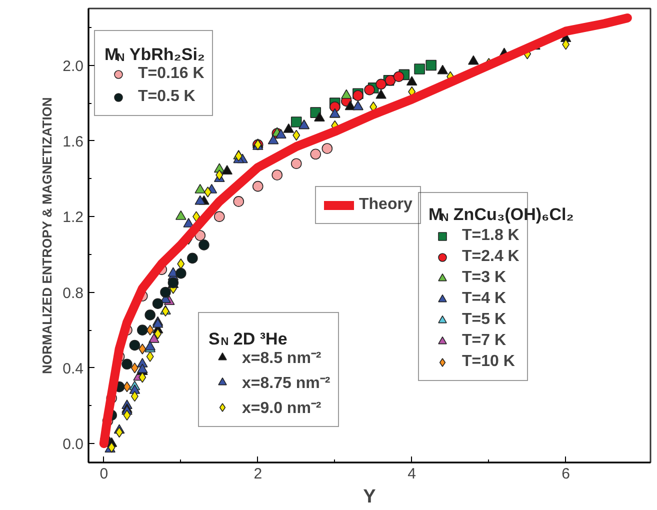 This screenshot has height=510, width=657. I want to click on x-tick-label: 4, so click(412, 474).